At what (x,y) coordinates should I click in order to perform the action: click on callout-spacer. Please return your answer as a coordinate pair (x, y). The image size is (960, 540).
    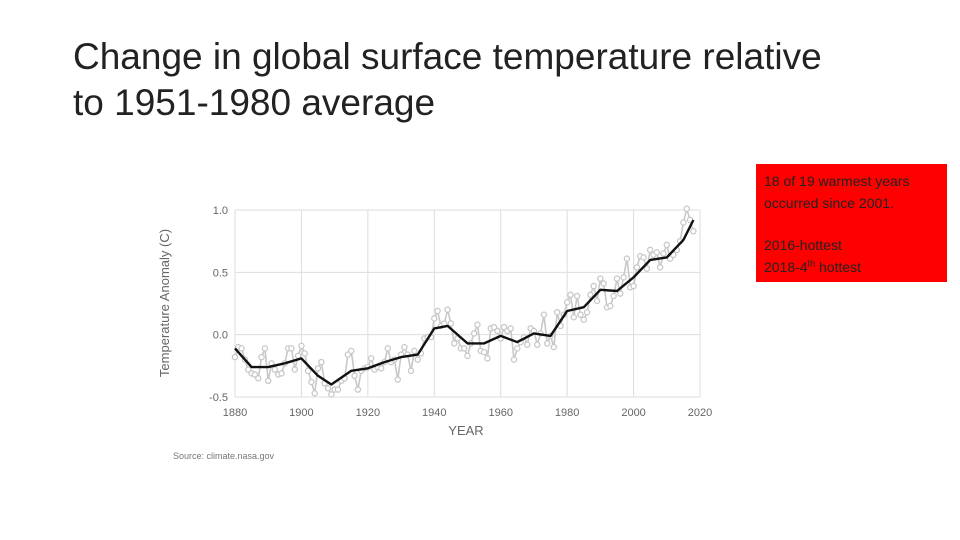
    Looking at the image, I should click on (851, 224).